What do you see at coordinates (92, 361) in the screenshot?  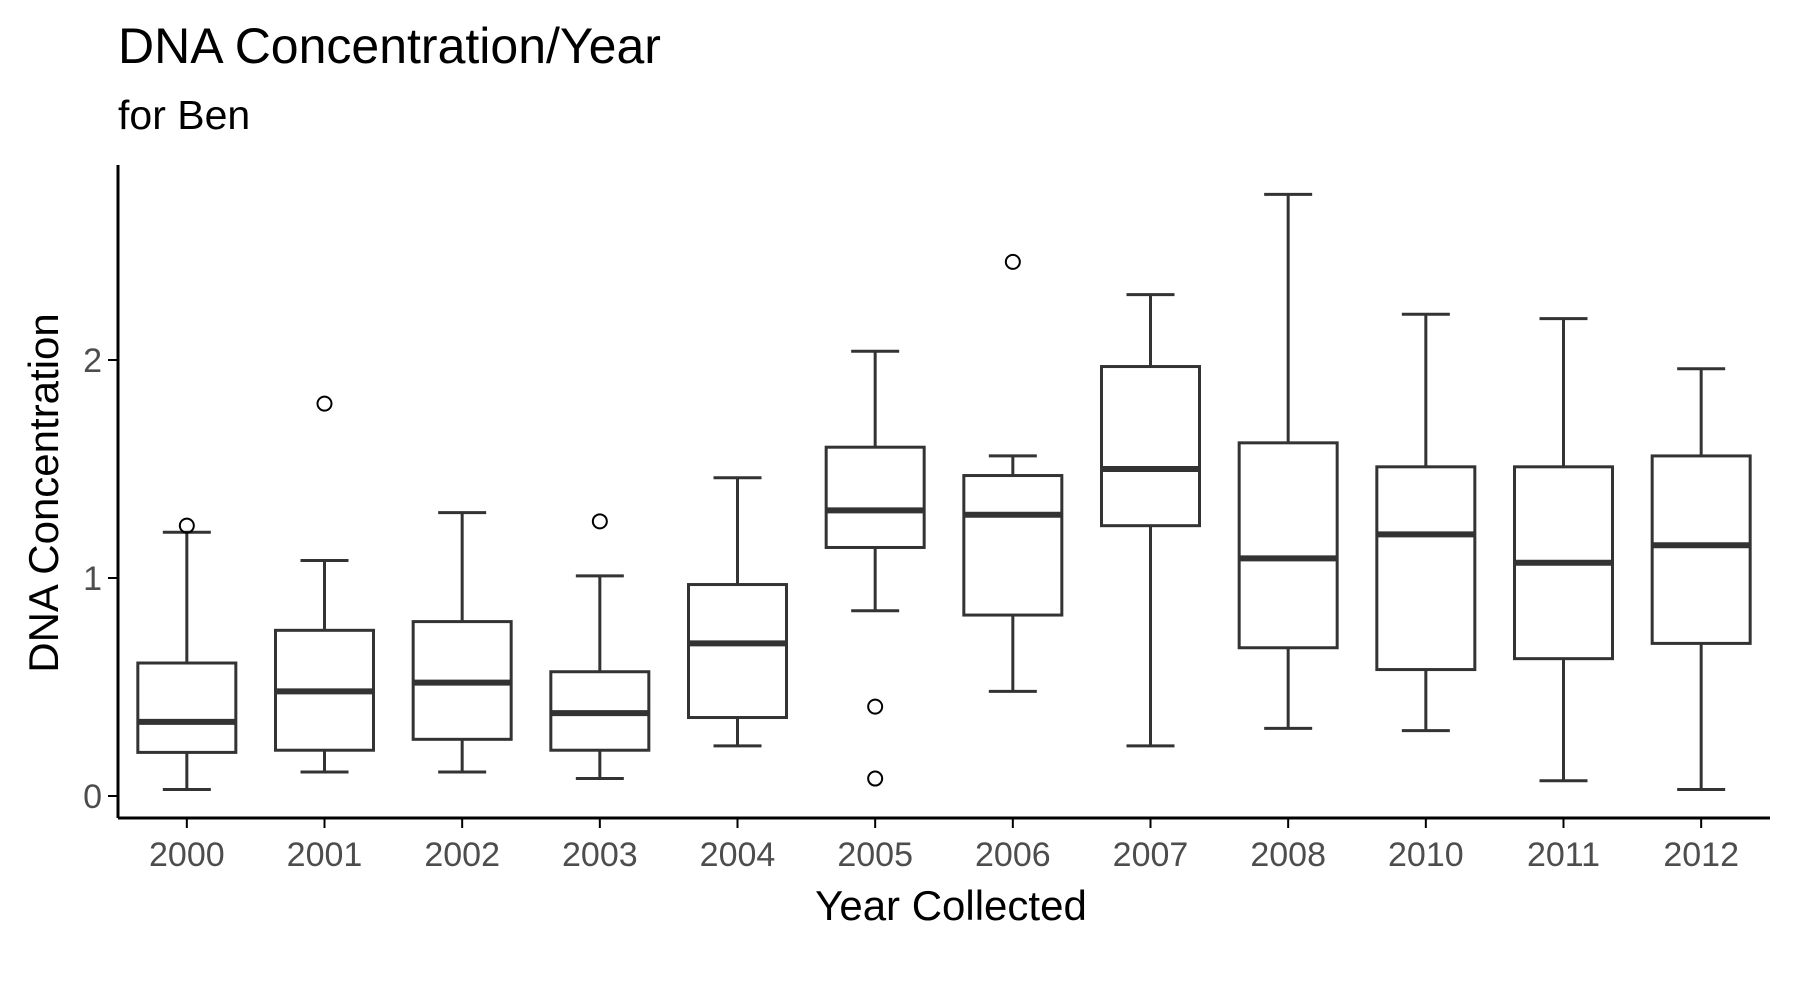 I see `y-tick-label: 2` at bounding box center [92, 361].